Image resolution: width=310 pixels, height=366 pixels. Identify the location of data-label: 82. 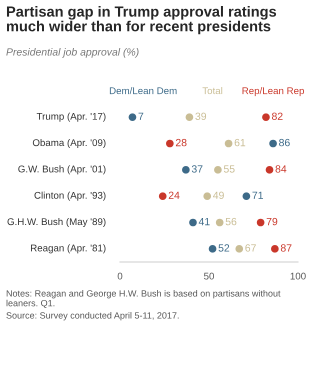
(277, 116).